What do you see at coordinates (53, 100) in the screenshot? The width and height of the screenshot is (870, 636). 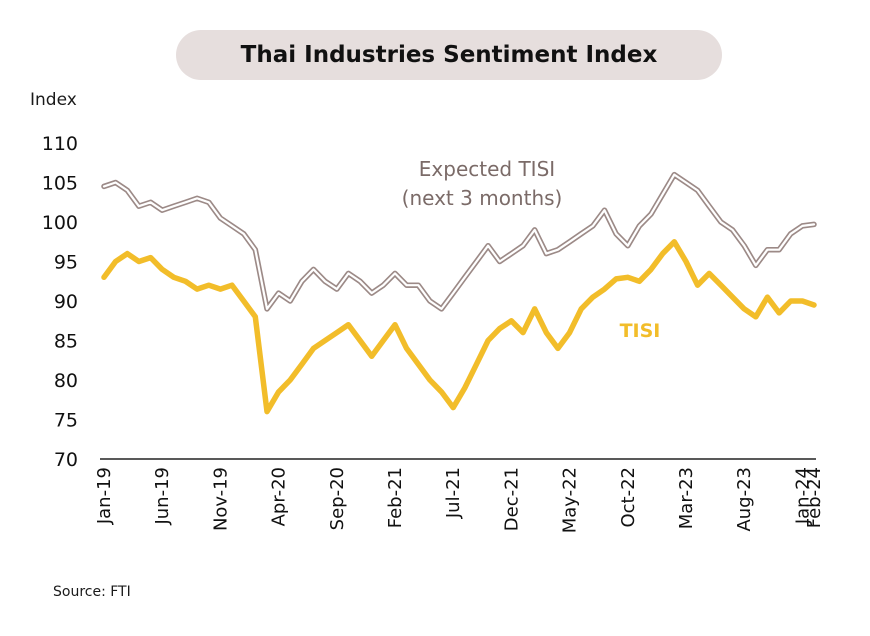 I see `y-axis-label: Index` at bounding box center [53, 100].